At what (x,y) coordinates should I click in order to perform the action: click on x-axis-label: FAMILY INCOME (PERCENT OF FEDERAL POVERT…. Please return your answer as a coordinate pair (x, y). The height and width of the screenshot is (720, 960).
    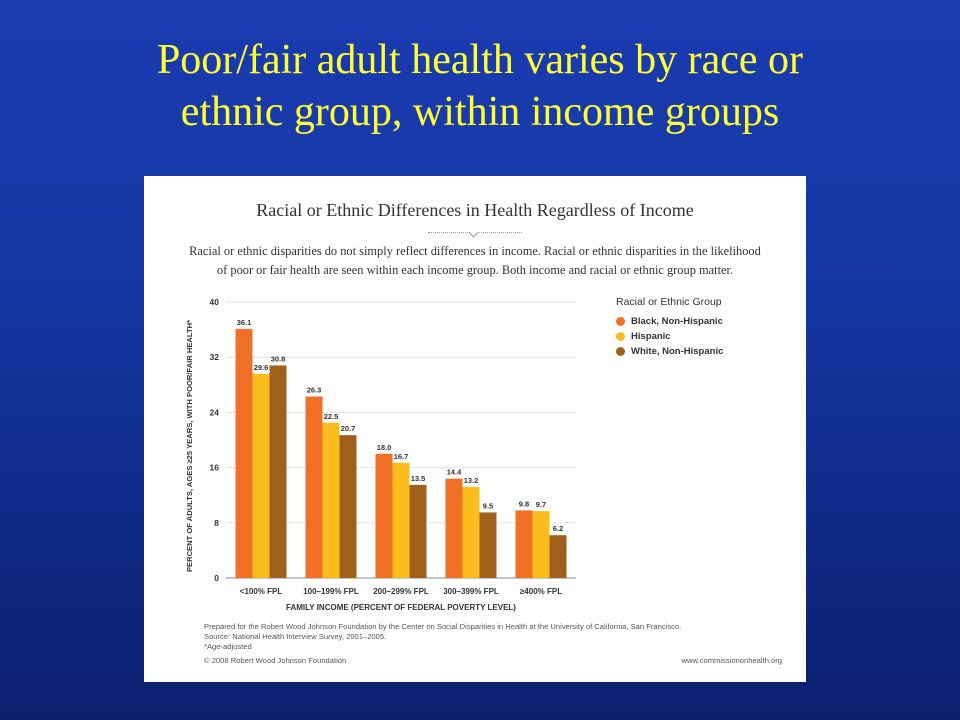
    Looking at the image, I should click on (401, 607).